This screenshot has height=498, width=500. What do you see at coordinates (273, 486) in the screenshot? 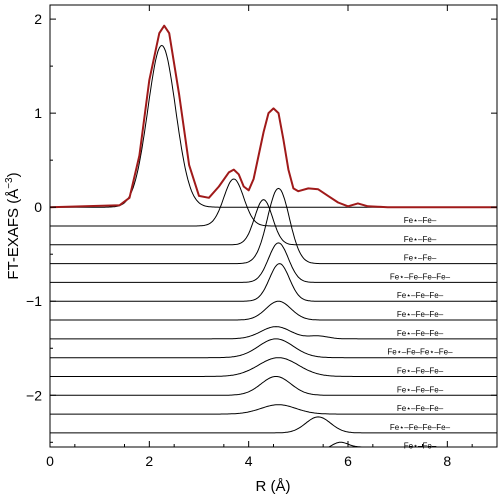
I see `x-axis-label: R (Å)` at bounding box center [273, 486].